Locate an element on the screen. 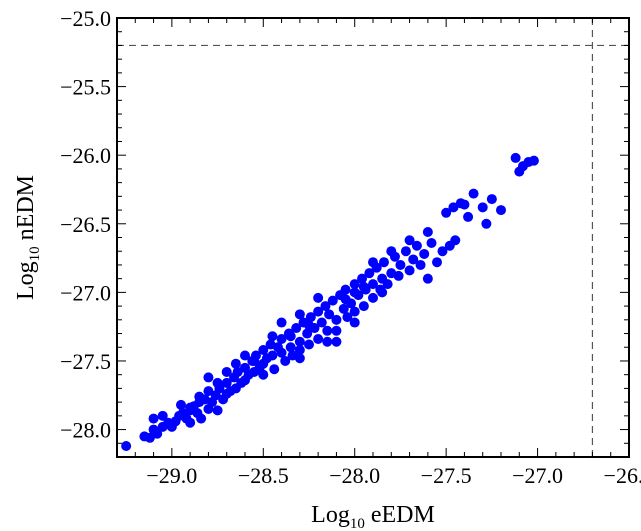 The width and height of the screenshot is (641, 531). x-tick-label: −28.0 is located at coordinates (354, 475).